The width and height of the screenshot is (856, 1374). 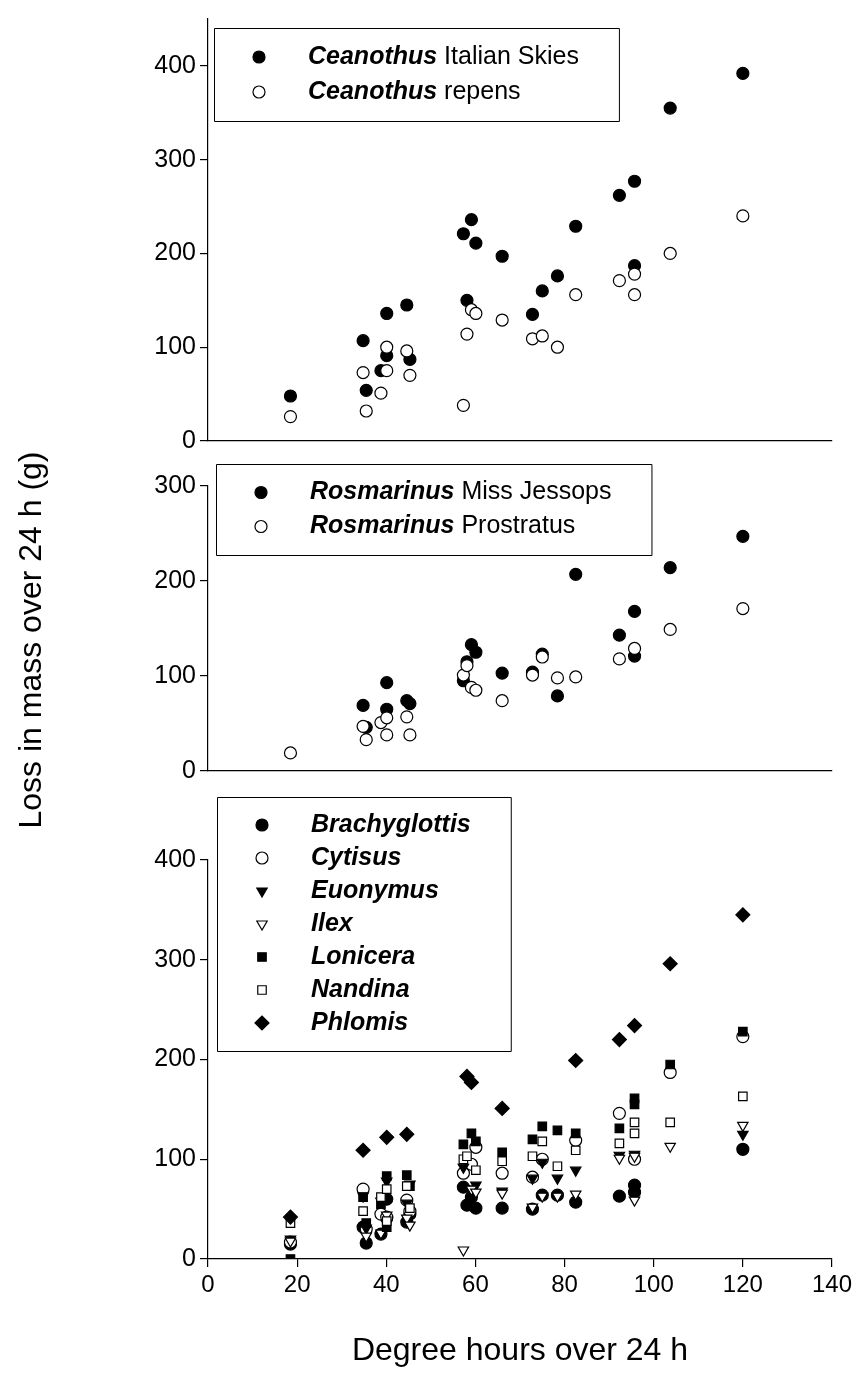 I want to click on legend-label: Rosmarinus Miss Jessops, so click(x=461, y=490).